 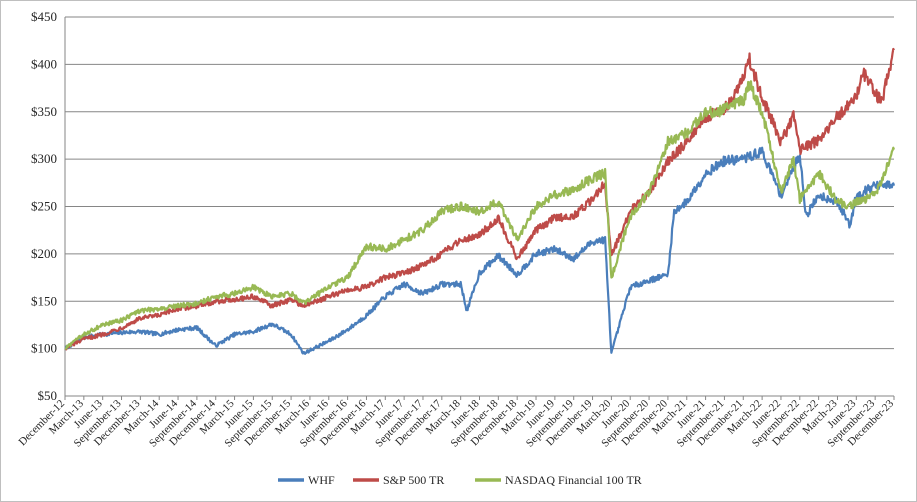 What do you see at coordinates (44, 348) in the screenshot?
I see `y-tick-label: $100` at bounding box center [44, 348].